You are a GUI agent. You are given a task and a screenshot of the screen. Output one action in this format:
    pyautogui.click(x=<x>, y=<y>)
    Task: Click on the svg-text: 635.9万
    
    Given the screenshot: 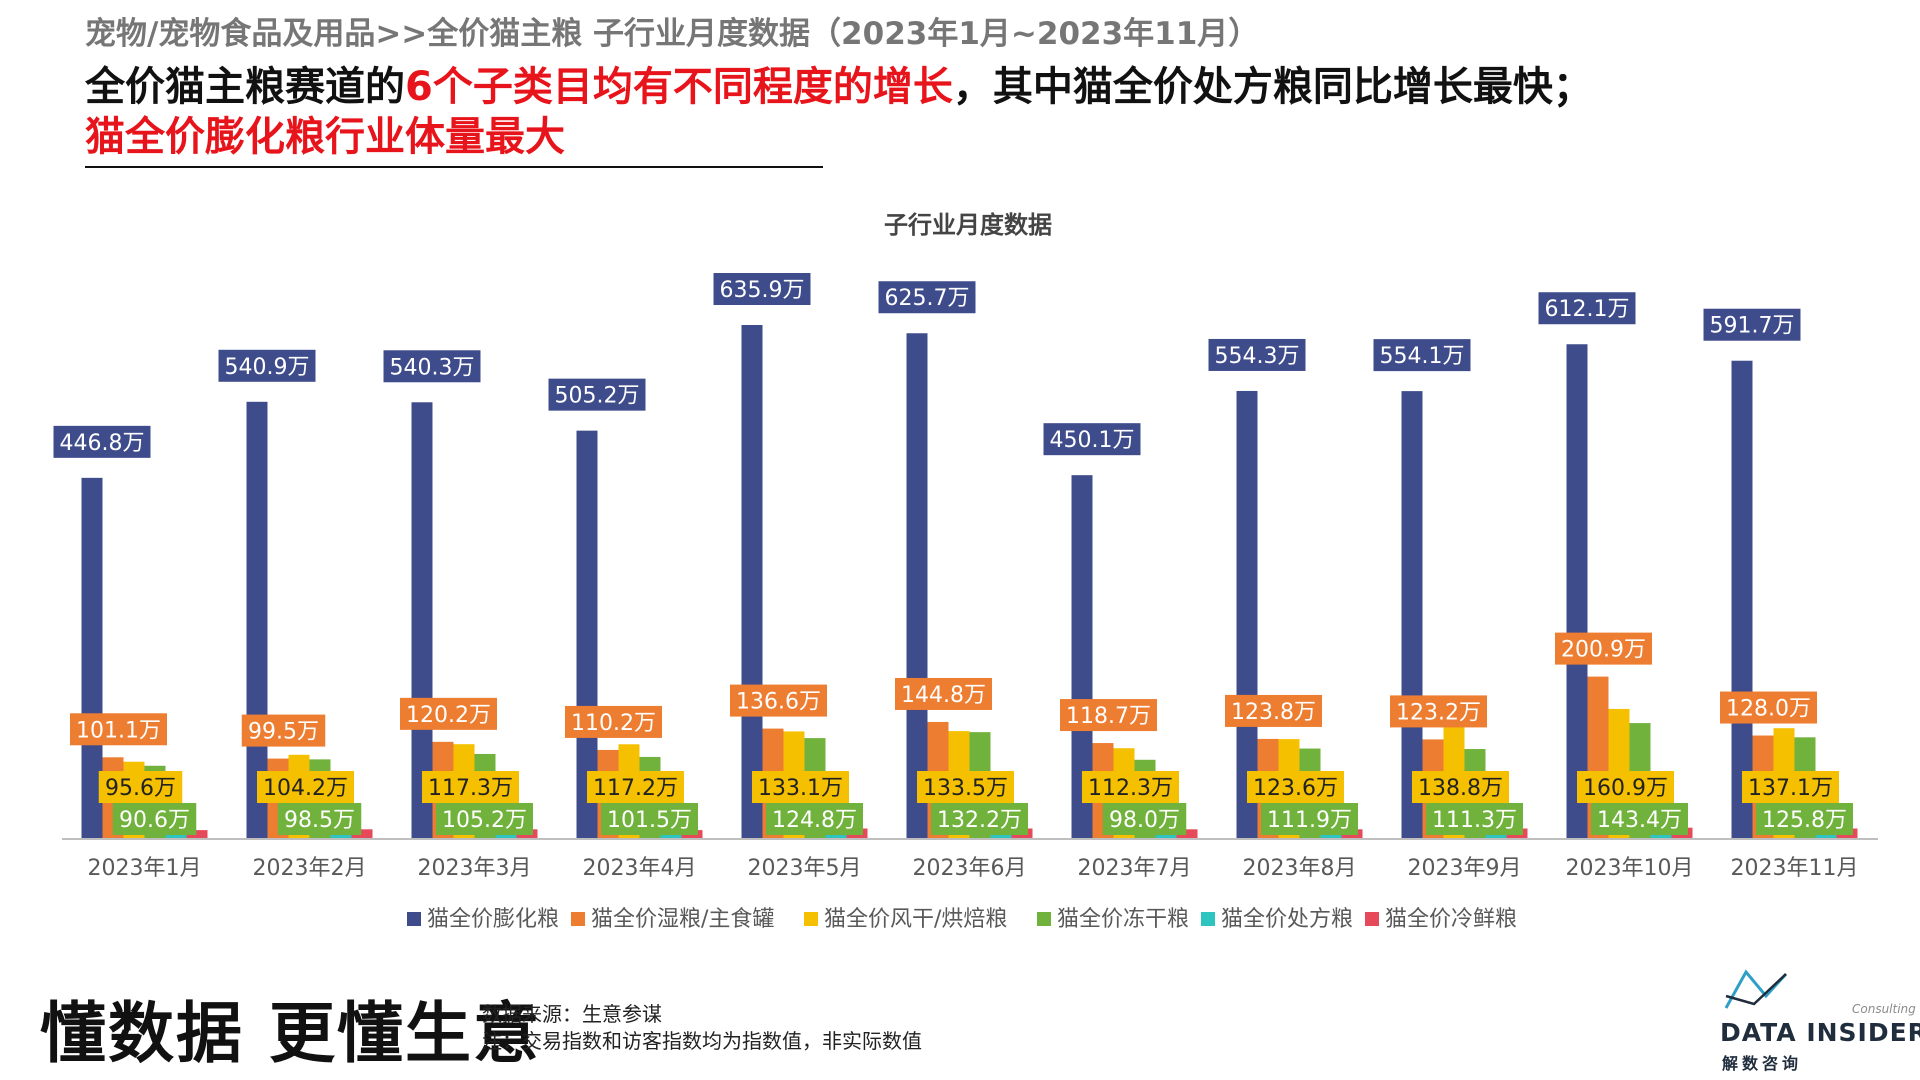 What is the action you would take?
    pyautogui.click(x=762, y=290)
    